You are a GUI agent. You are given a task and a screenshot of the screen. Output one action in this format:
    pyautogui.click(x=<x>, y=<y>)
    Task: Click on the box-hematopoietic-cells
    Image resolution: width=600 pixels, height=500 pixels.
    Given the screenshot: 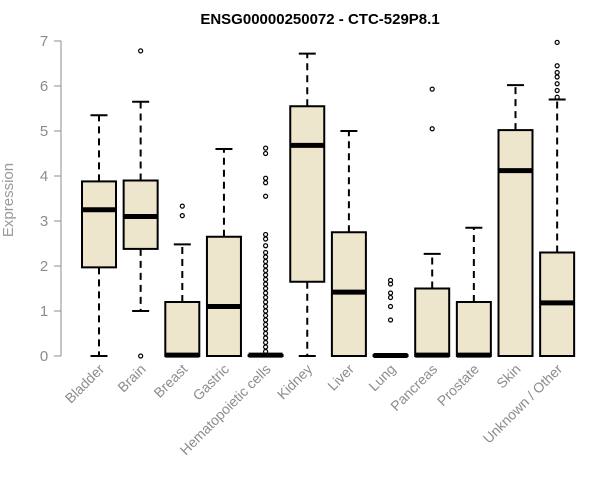 What is the action you would take?
    pyautogui.click(x=265, y=251)
    